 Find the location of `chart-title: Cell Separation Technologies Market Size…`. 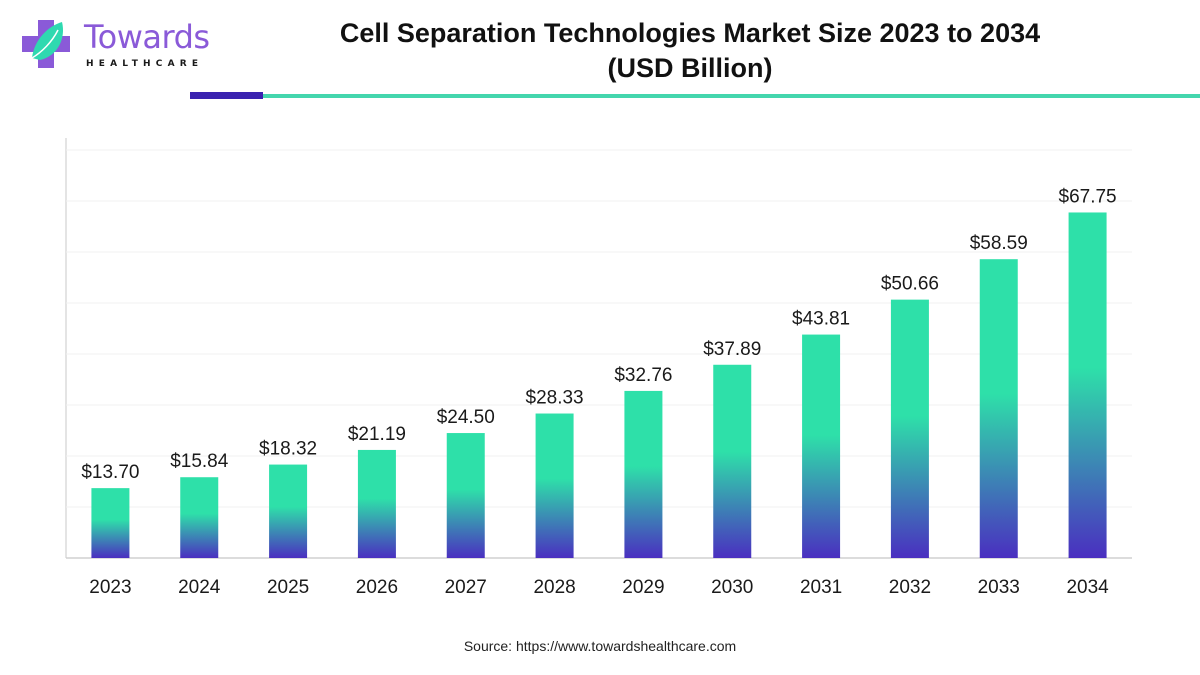

chart-title: Cell Separation Technologies Market Size… is located at coordinates (690, 51).